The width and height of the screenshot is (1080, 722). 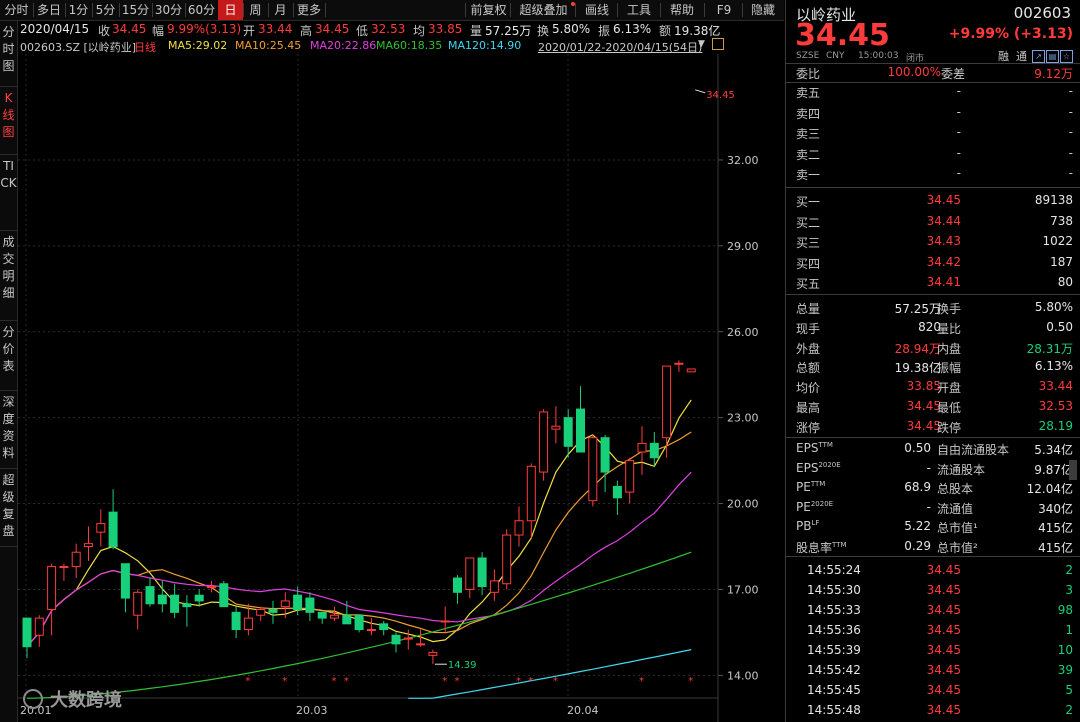 I want to click on tools-button: 工具, so click(x=638, y=10).